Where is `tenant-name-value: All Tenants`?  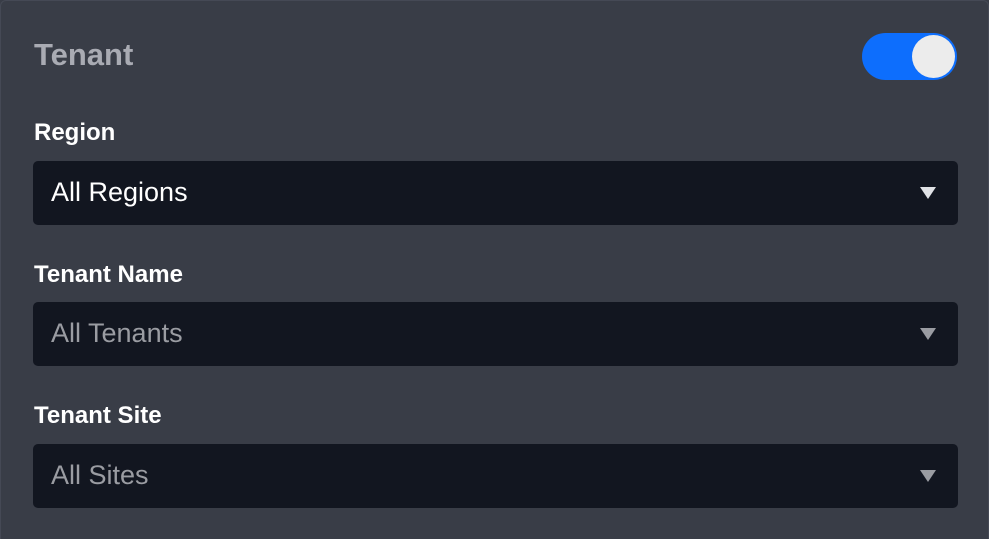
tenant-name-value: All Tenants is located at coordinates (117, 333).